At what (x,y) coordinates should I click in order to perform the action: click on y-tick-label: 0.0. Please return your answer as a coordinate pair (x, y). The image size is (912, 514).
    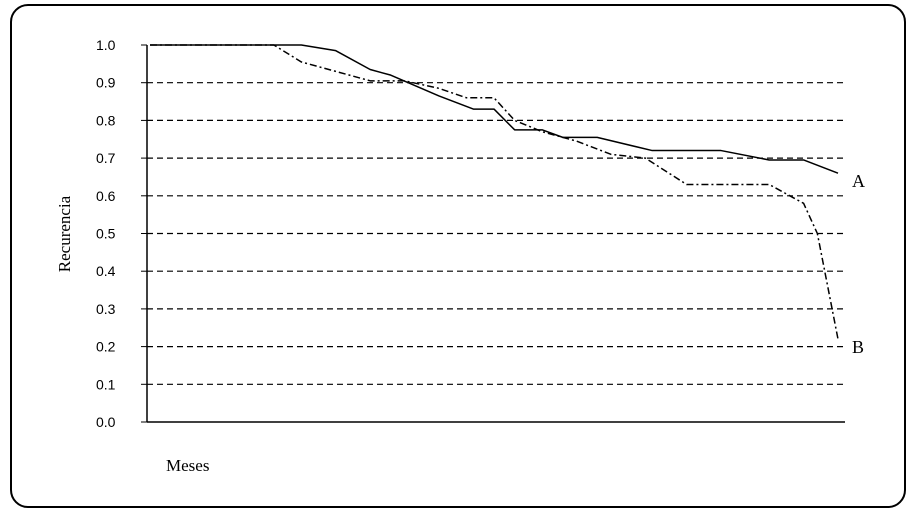
    Looking at the image, I should click on (106, 422).